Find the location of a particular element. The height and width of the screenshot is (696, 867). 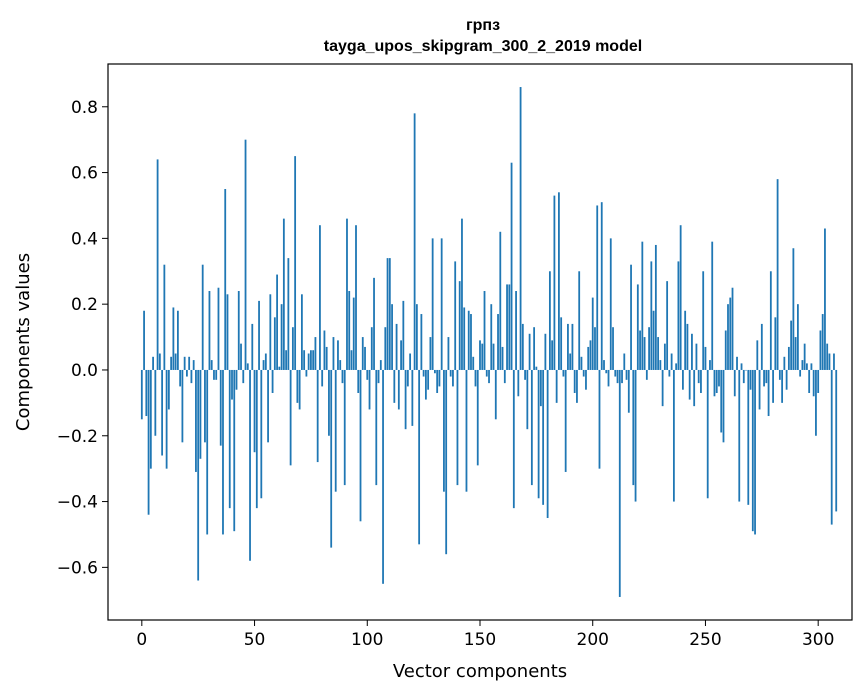

x-tick-label: 250 is located at coordinates (705, 640).